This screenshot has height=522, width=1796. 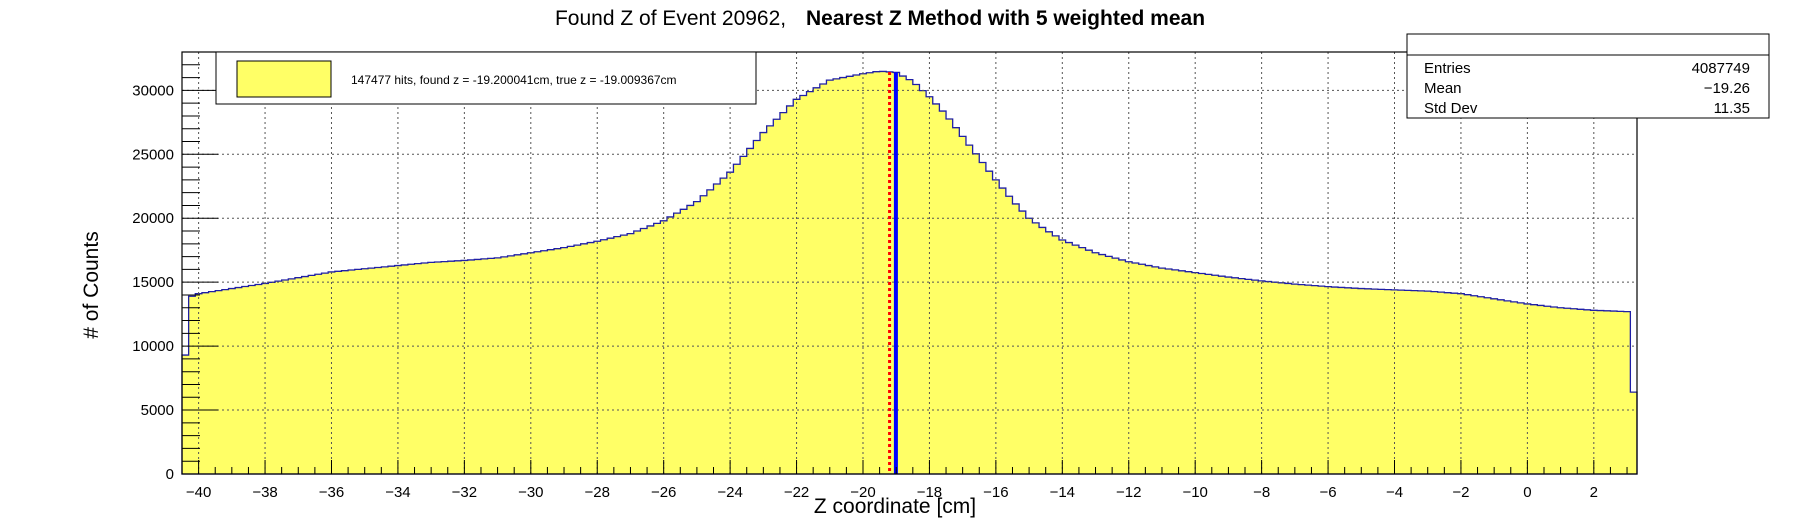 I want to click on y-tick-labels: 0 5000 10000 15000 20000 25000 30000, so click(x=153, y=282).